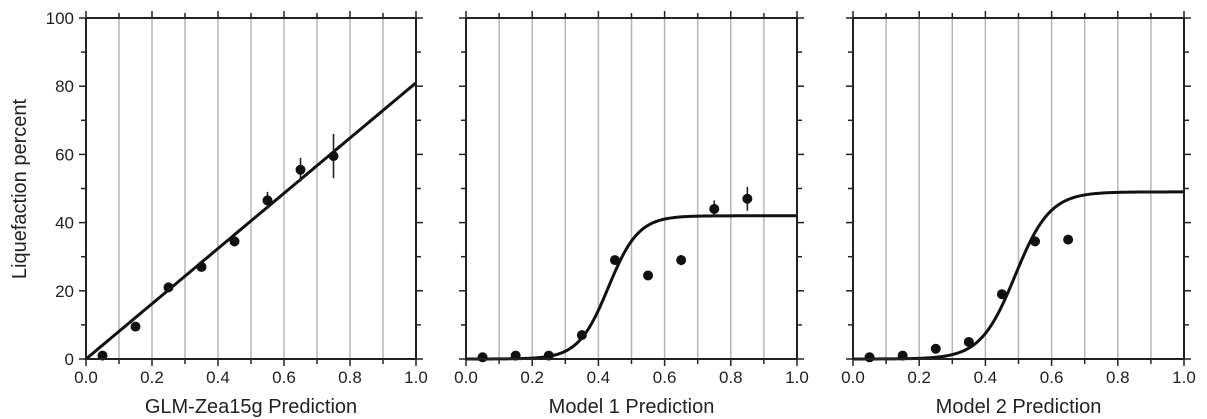 The width and height of the screenshot is (1207, 419). Describe the element at coordinates (69, 359) in the screenshot. I see `y-tick-label: 0` at that location.